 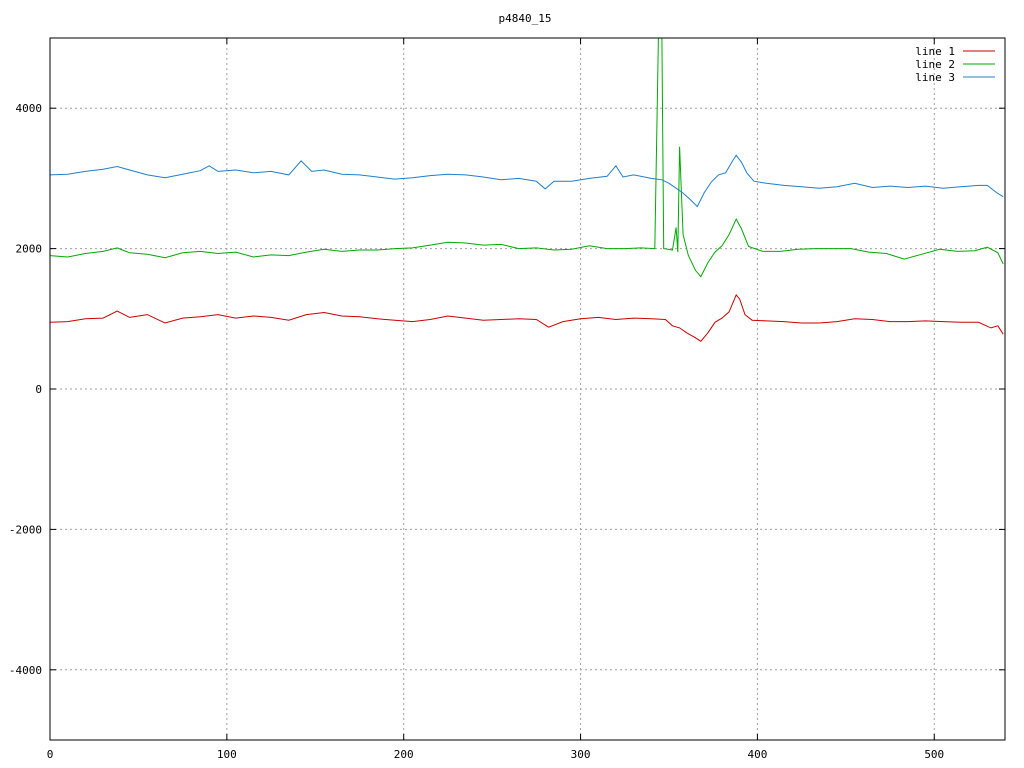 What do you see at coordinates (525, 18) in the screenshot?
I see `chart-title: p4840_15` at bounding box center [525, 18].